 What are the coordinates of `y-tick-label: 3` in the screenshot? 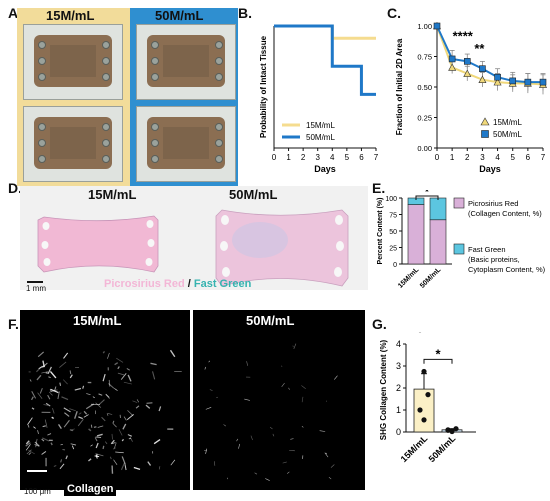 It's located at (398, 366).